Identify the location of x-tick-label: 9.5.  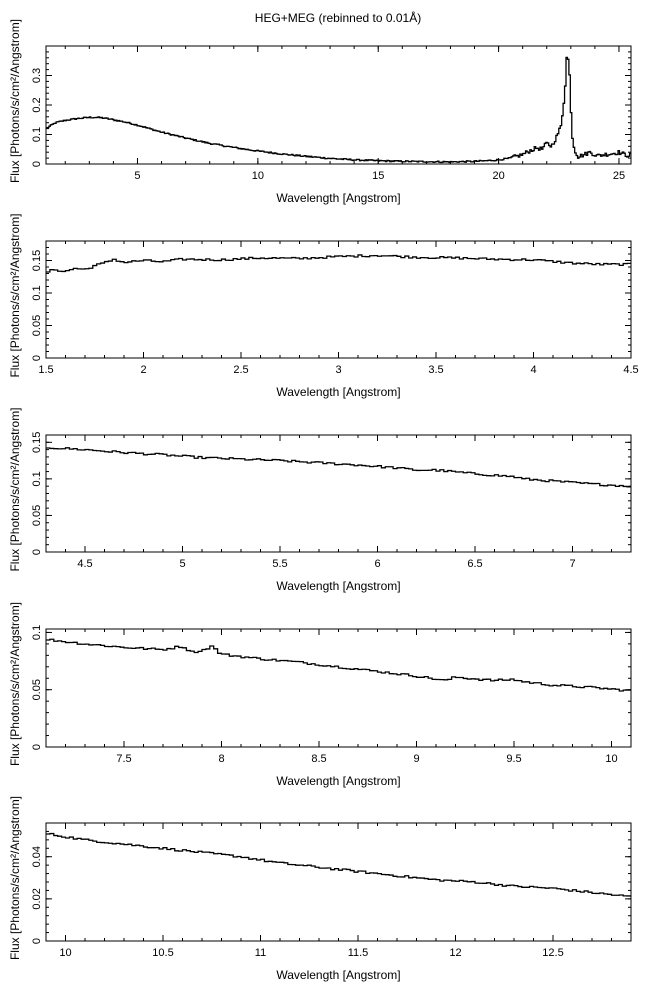
(513, 759).